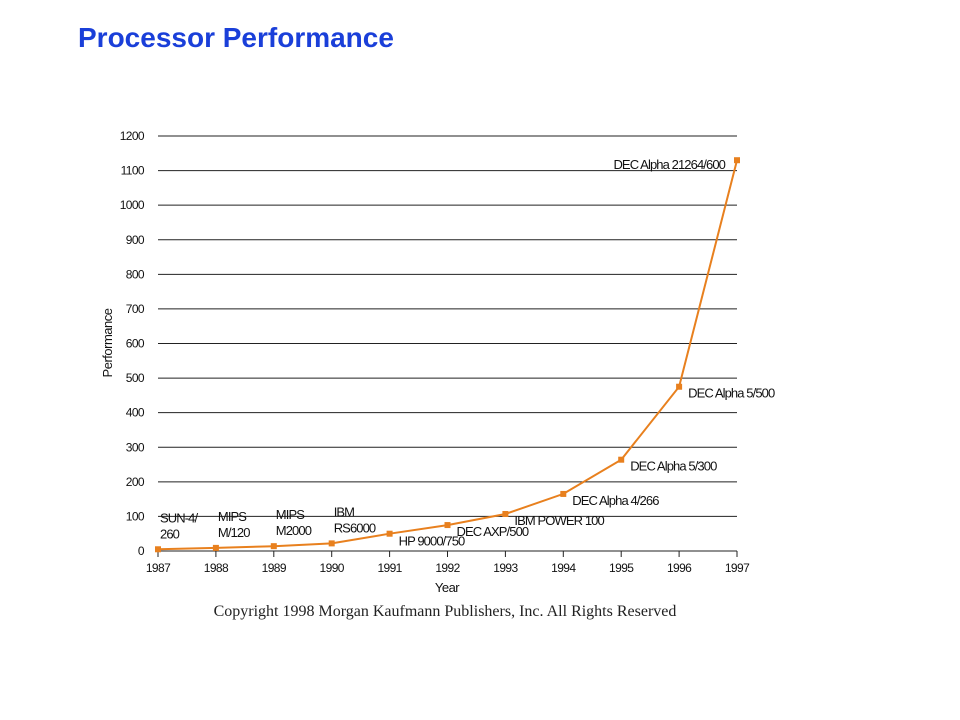 The image size is (960, 720). Describe the element at coordinates (132, 205) in the screenshot. I see `y-tick-label: 1000` at that location.